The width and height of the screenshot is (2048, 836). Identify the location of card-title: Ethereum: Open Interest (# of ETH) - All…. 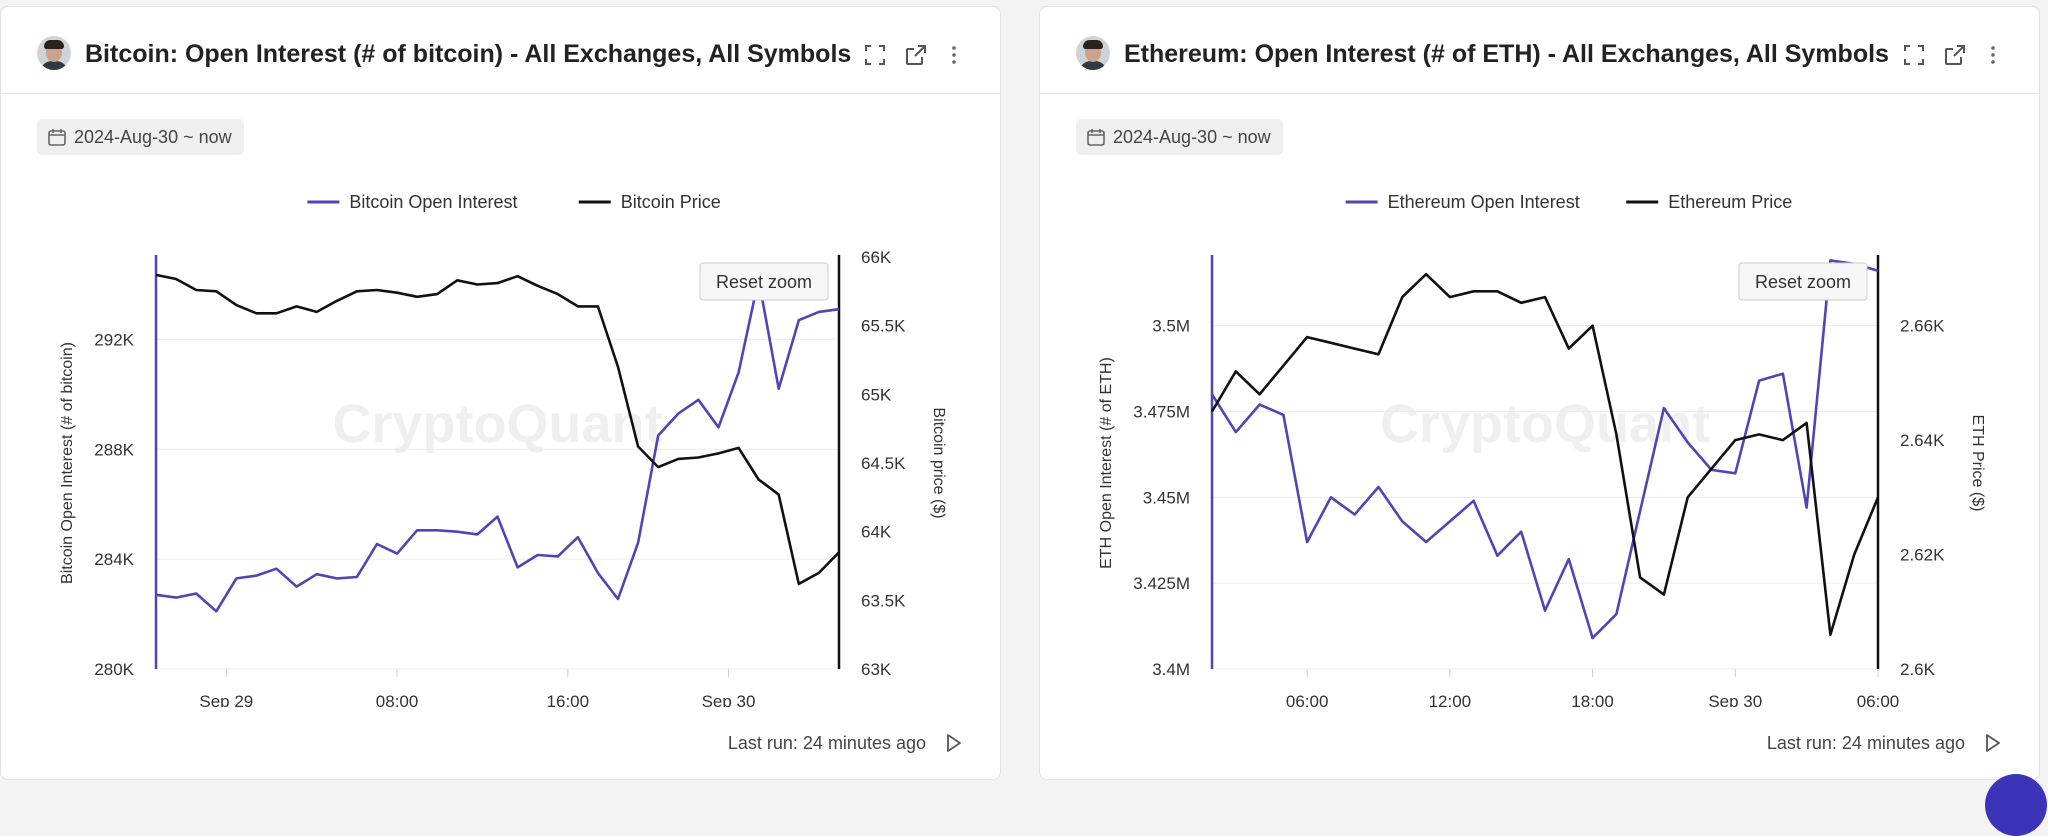
(1506, 54).